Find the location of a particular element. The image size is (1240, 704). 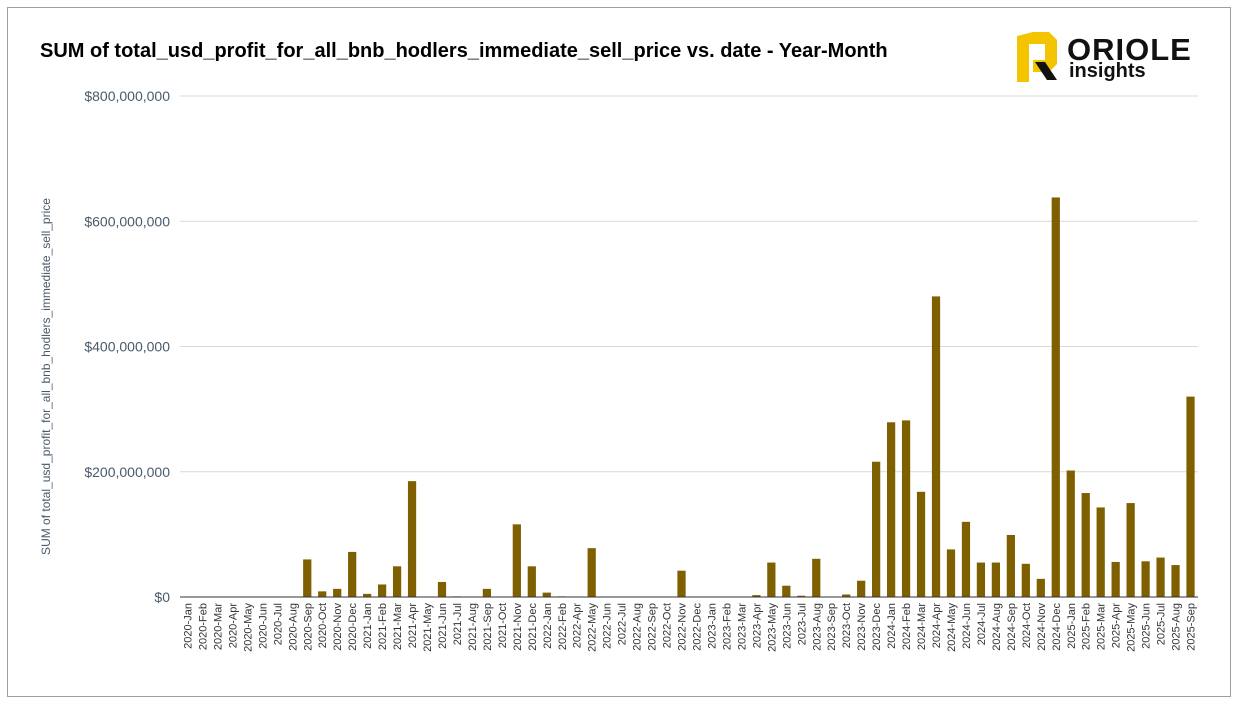

y-tick-label: $600,000,000 is located at coordinates (127, 221).